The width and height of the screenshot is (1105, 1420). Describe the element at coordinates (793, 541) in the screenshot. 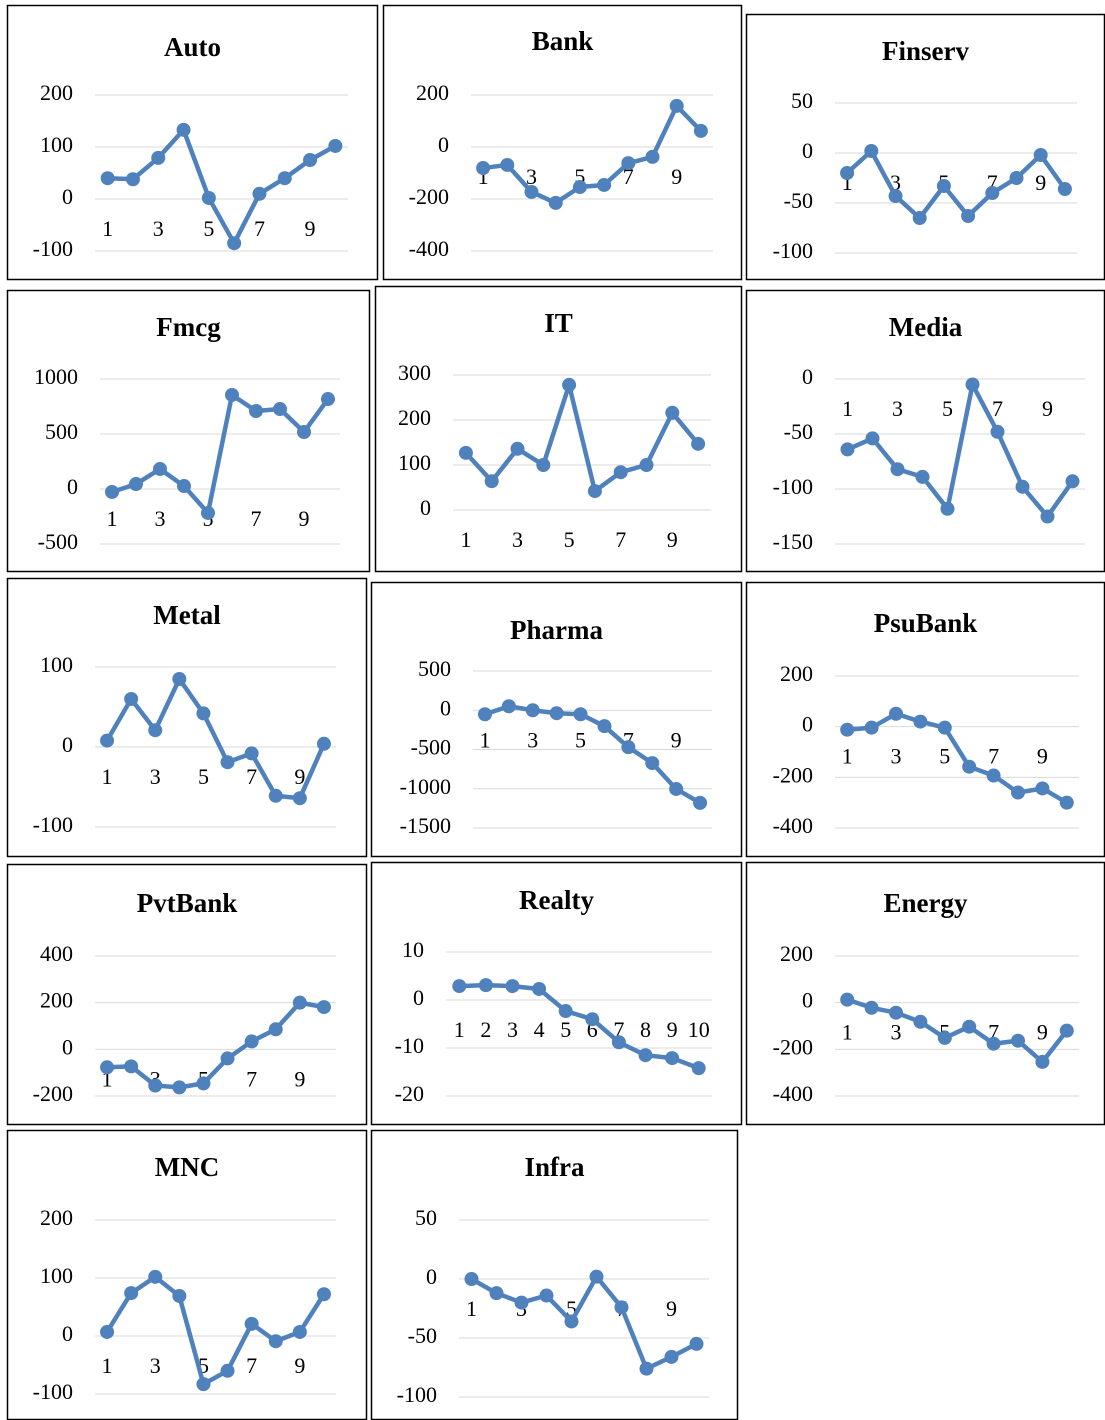

I see `y-tick-label: -150` at that location.